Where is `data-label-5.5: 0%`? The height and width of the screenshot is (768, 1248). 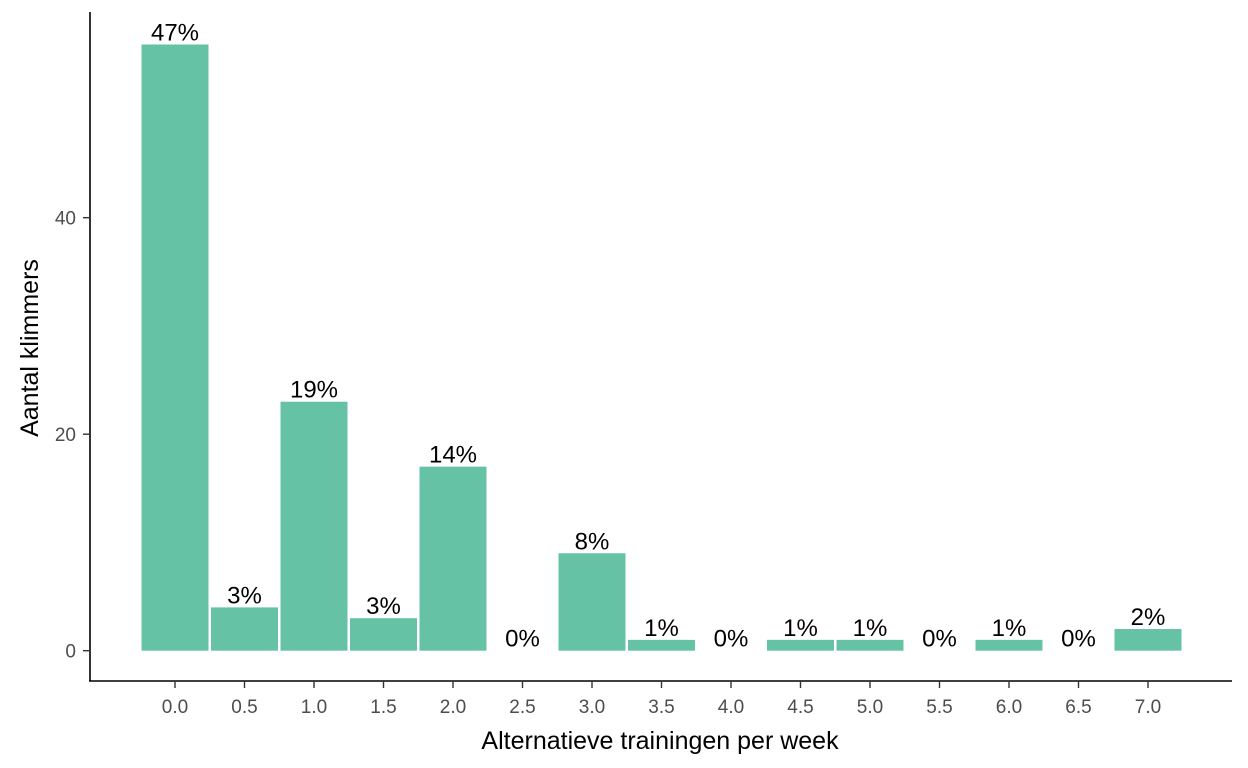 data-label-5.5: 0% is located at coordinates (939, 639).